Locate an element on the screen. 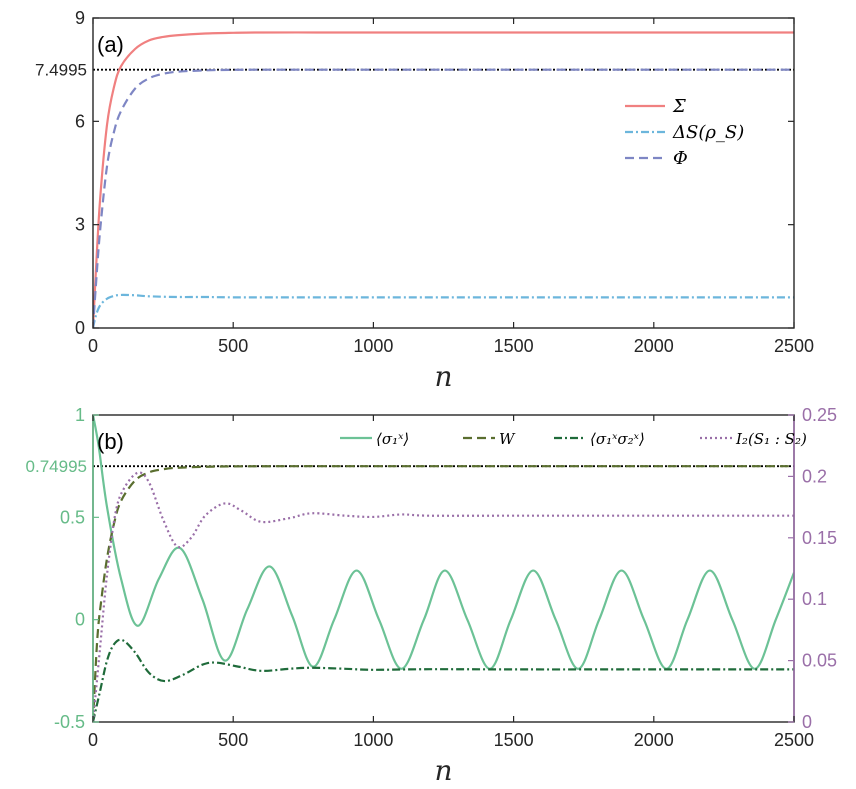 The width and height of the screenshot is (856, 789). panel-label: (b) is located at coordinates (110, 441).